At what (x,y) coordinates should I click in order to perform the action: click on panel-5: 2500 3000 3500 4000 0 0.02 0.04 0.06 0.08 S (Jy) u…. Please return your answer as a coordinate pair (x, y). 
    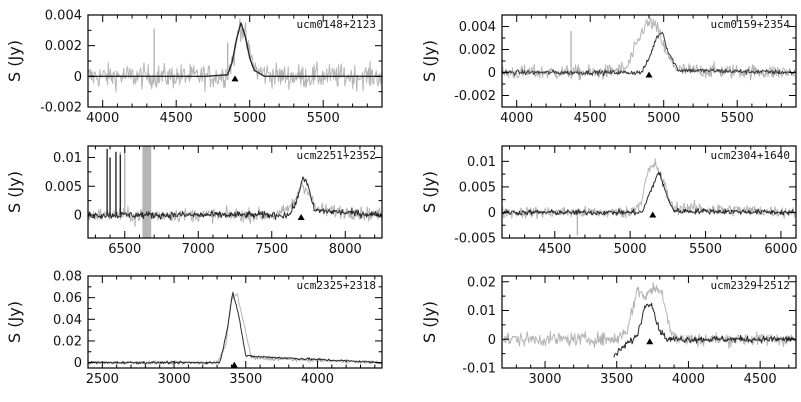
    Looking at the image, I should click on (194, 328).